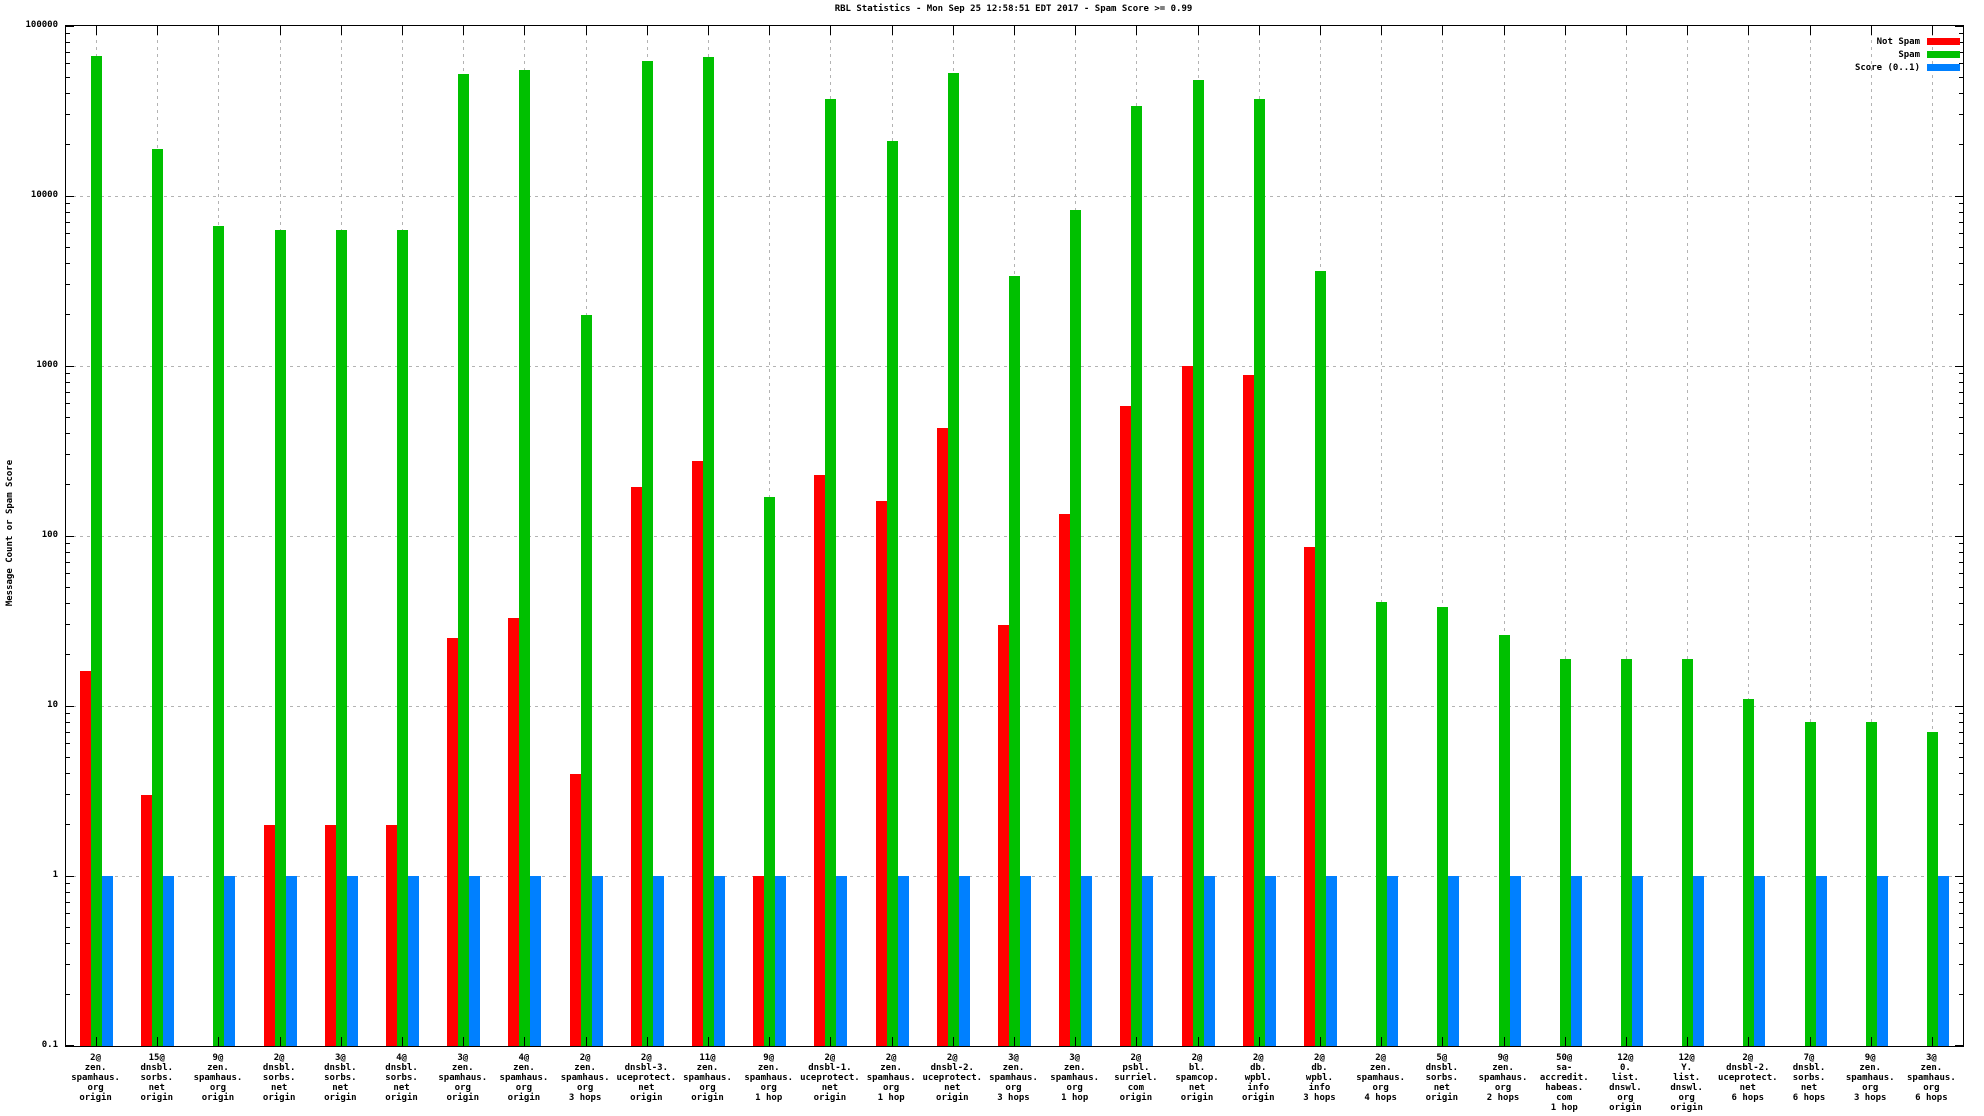  I want to click on y-tick-label: 100, so click(49, 535).